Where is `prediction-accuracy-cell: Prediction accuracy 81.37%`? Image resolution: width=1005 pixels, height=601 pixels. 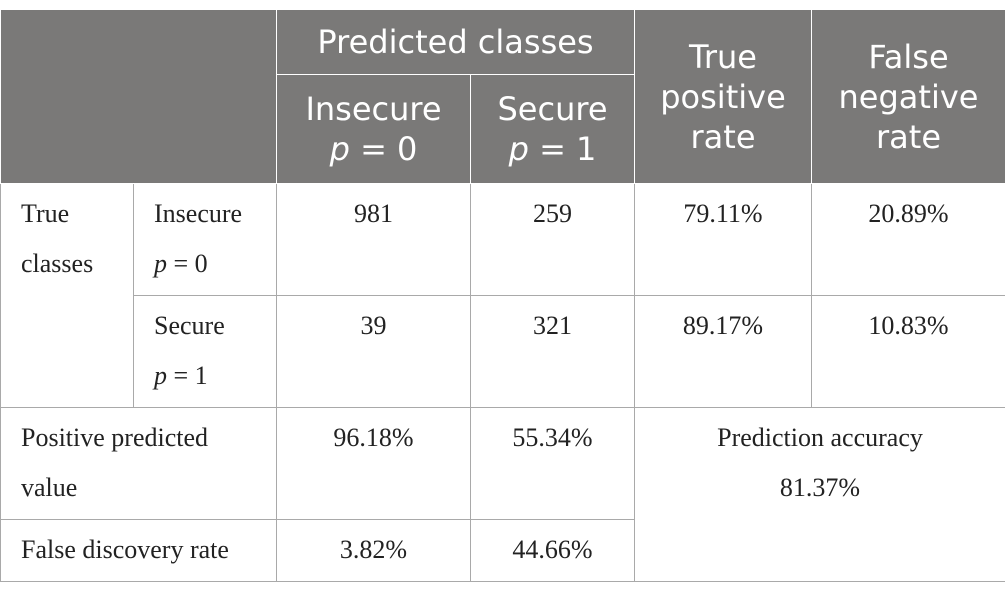
prediction-accuracy-cell: Prediction accuracy 81.37% is located at coordinates (819, 494).